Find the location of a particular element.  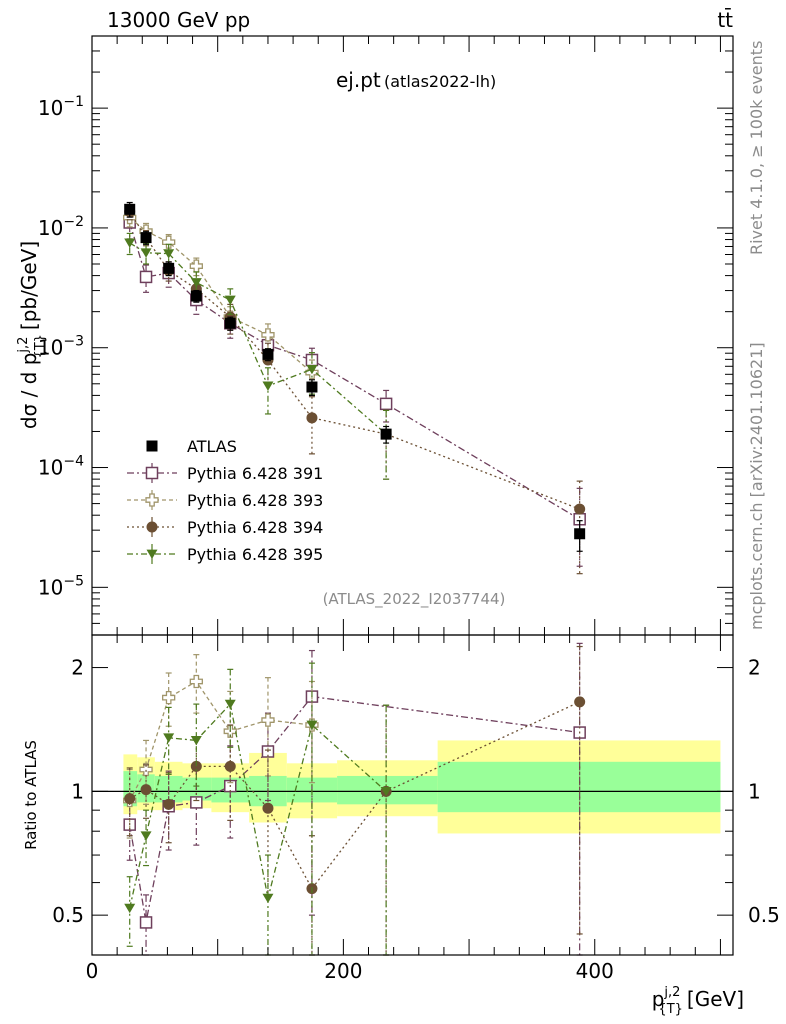

series-line-p391 is located at coordinates (354, 809).